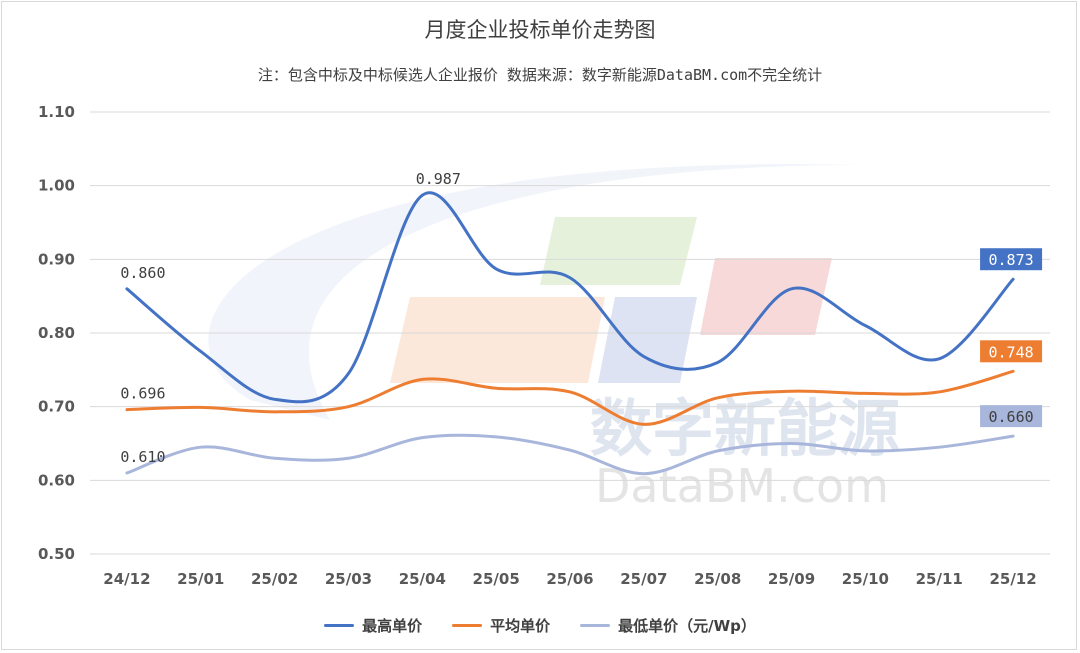 This screenshot has height=653, width=1080. What do you see at coordinates (56, 480) in the screenshot?
I see `y-tick-label: 0.60` at bounding box center [56, 480].